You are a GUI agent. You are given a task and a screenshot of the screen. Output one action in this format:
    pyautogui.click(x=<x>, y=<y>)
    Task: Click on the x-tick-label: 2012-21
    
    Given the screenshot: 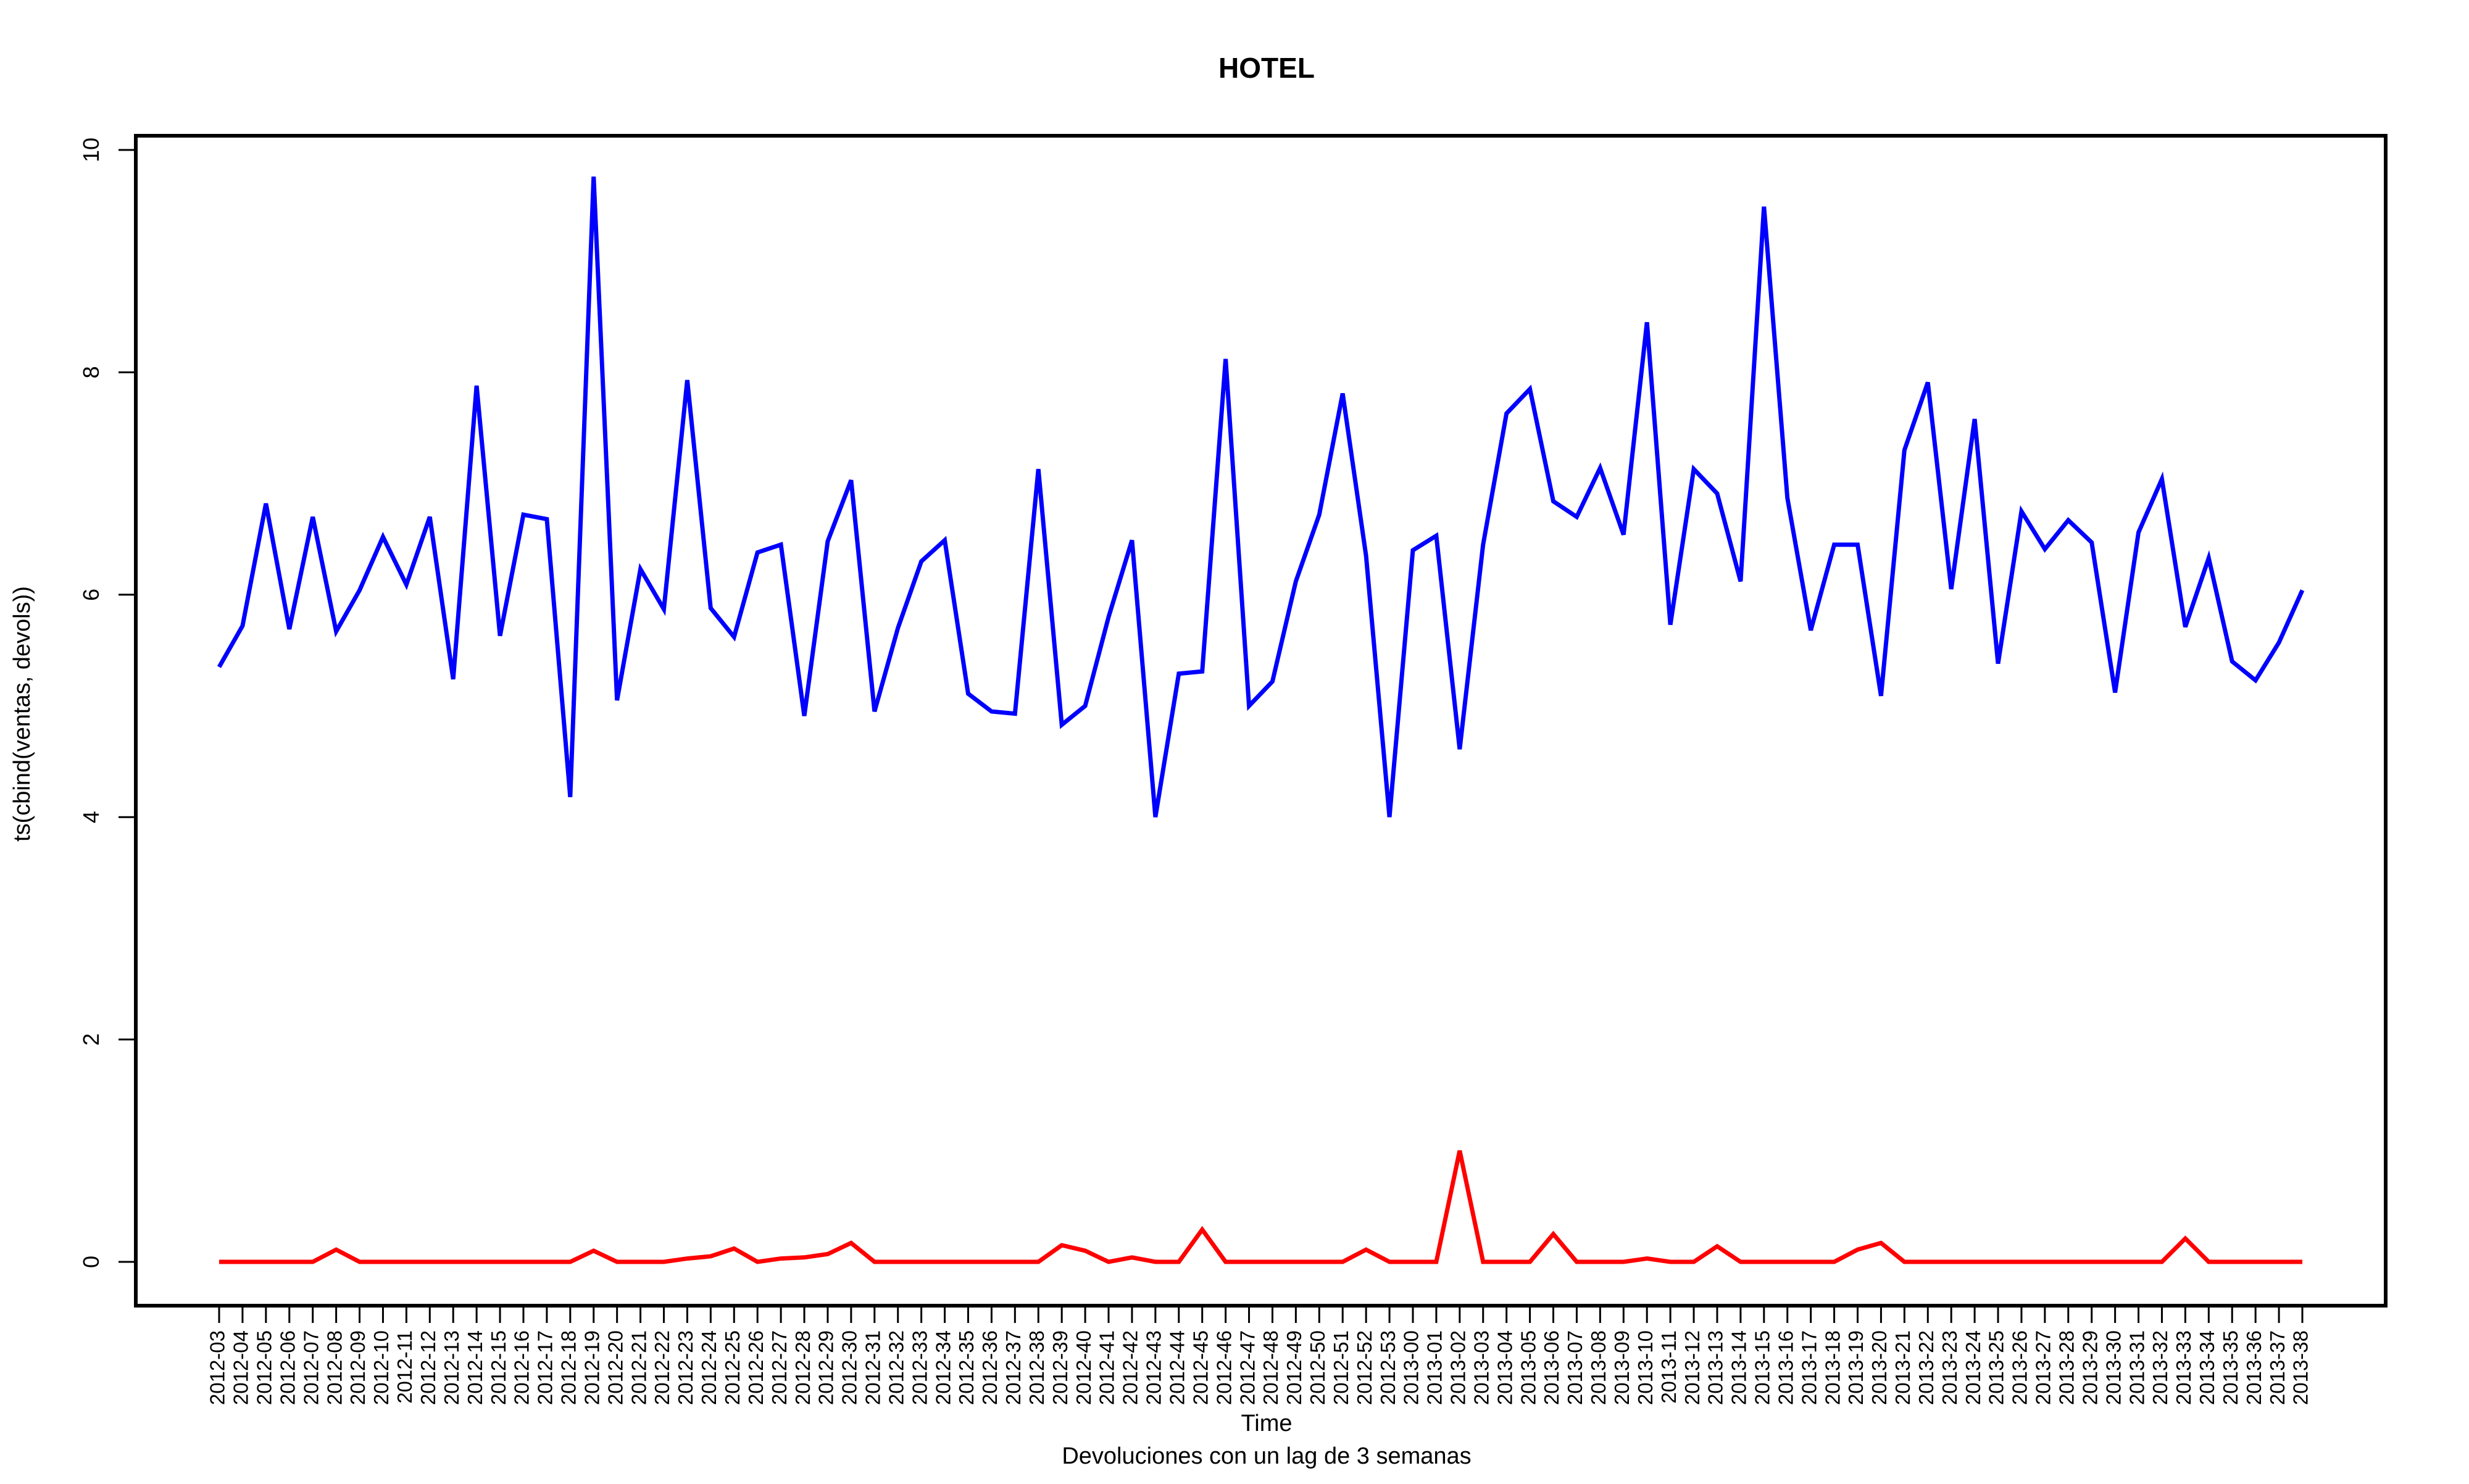 What is the action you would take?
    pyautogui.click(x=638, y=1368)
    